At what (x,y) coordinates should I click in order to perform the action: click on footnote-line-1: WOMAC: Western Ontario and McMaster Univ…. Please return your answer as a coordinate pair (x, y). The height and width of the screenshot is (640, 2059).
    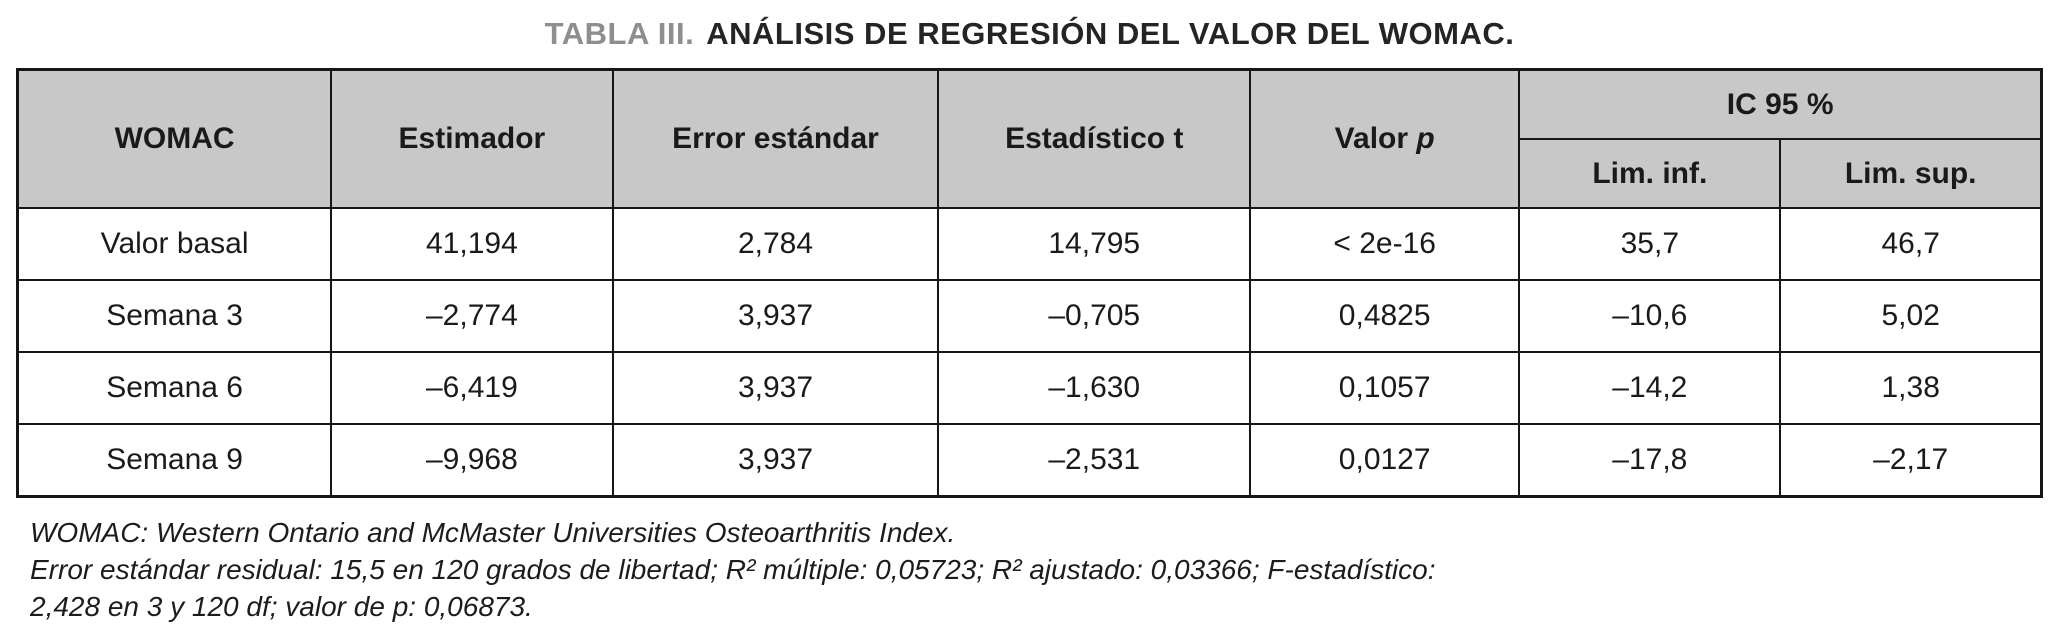
    Looking at the image, I should click on (493, 532).